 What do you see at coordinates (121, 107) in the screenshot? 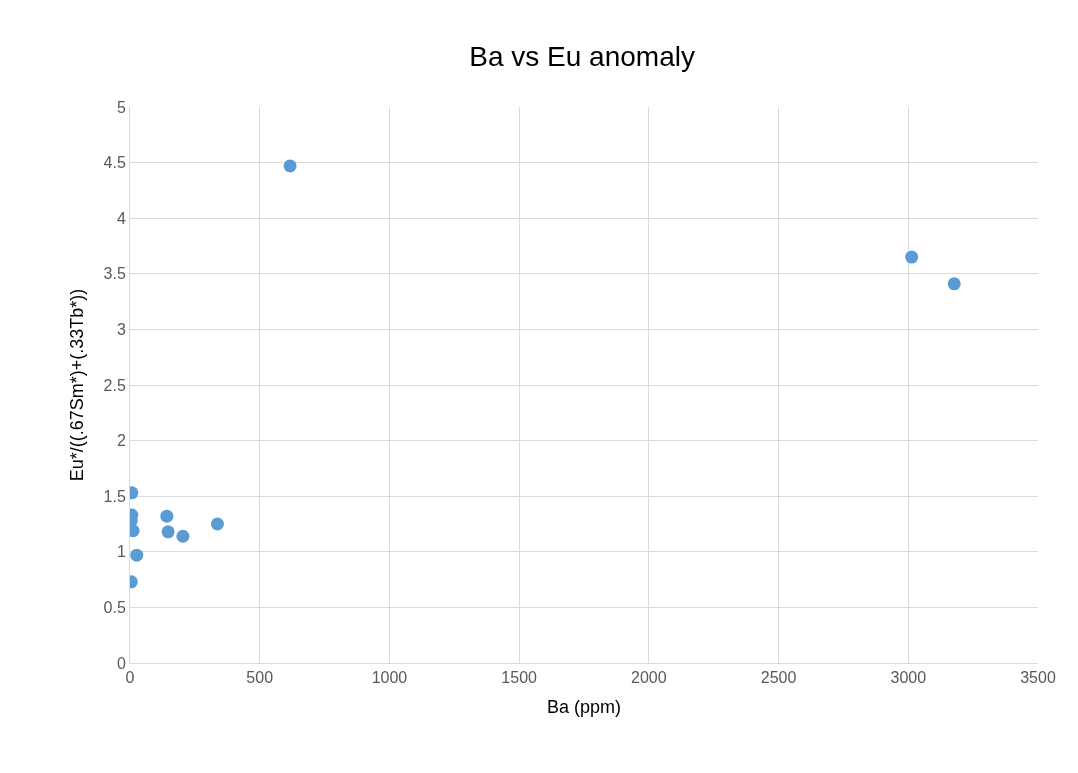
I see `y-tick-label: 5` at bounding box center [121, 107].